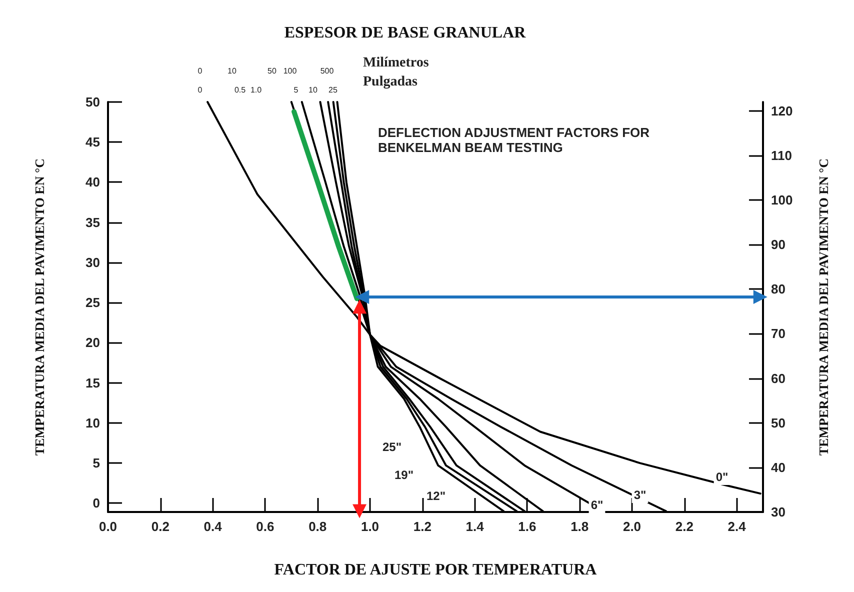 This screenshot has width=854, height=592. What do you see at coordinates (272, 71) in the screenshot?
I see `text: 50` at bounding box center [272, 71].